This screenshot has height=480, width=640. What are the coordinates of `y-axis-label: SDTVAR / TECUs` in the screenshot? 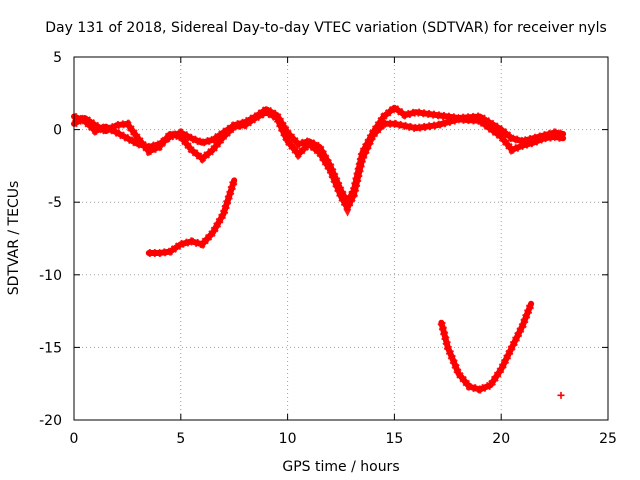 It's located at (14, 238).